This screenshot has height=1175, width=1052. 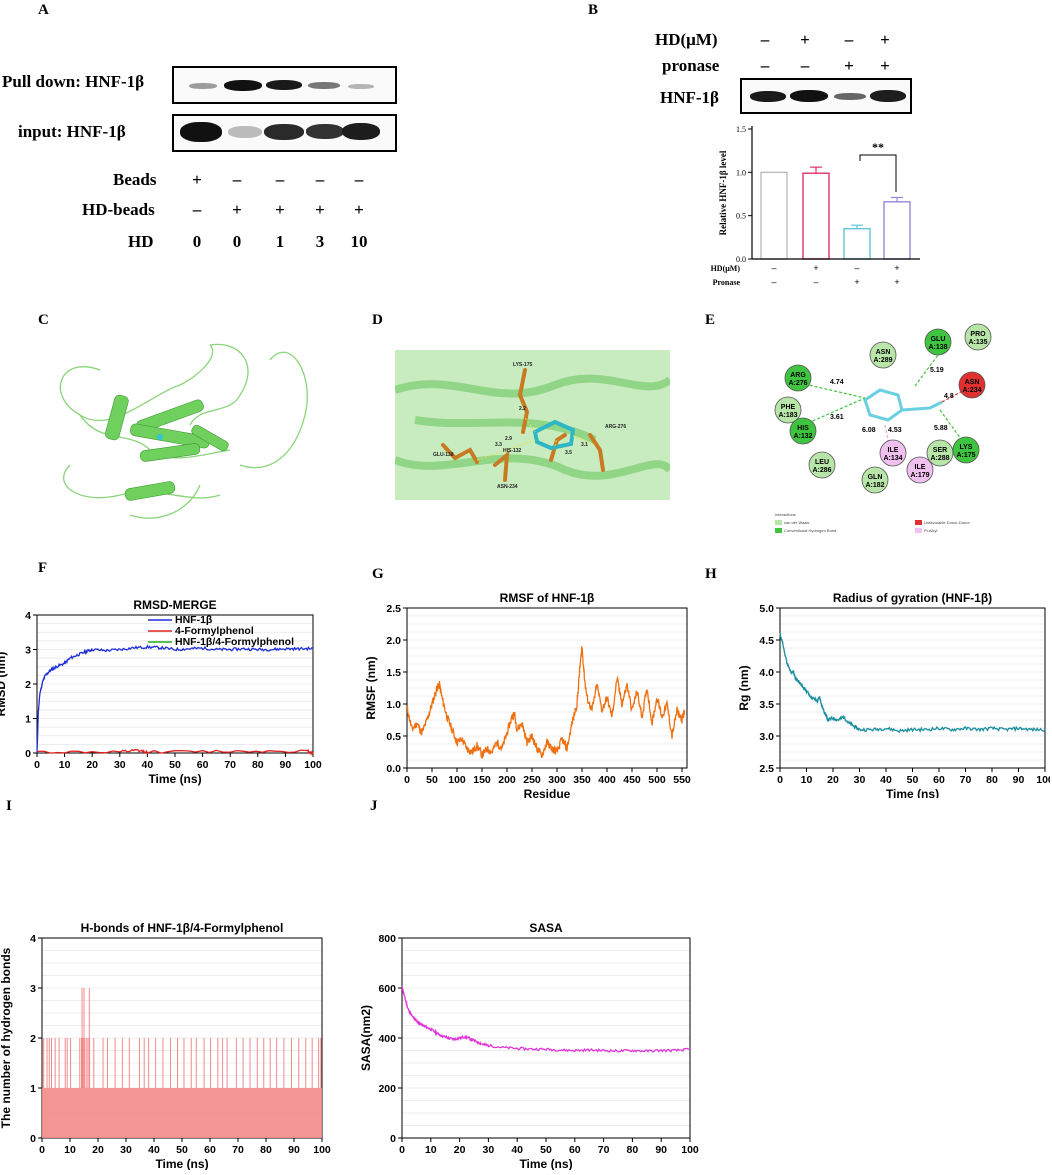 I want to click on ligand-ring, so click(x=883, y=405).